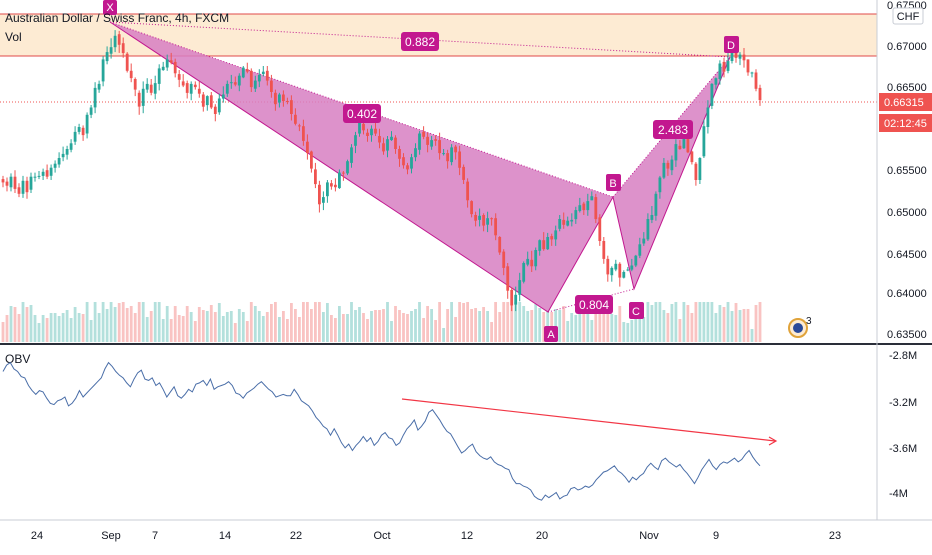 The width and height of the screenshot is (932, 555). Describe the element at coordinates (673, 129) in the screenshot. I see `ratio-bcd-box: 2.483` at that location.